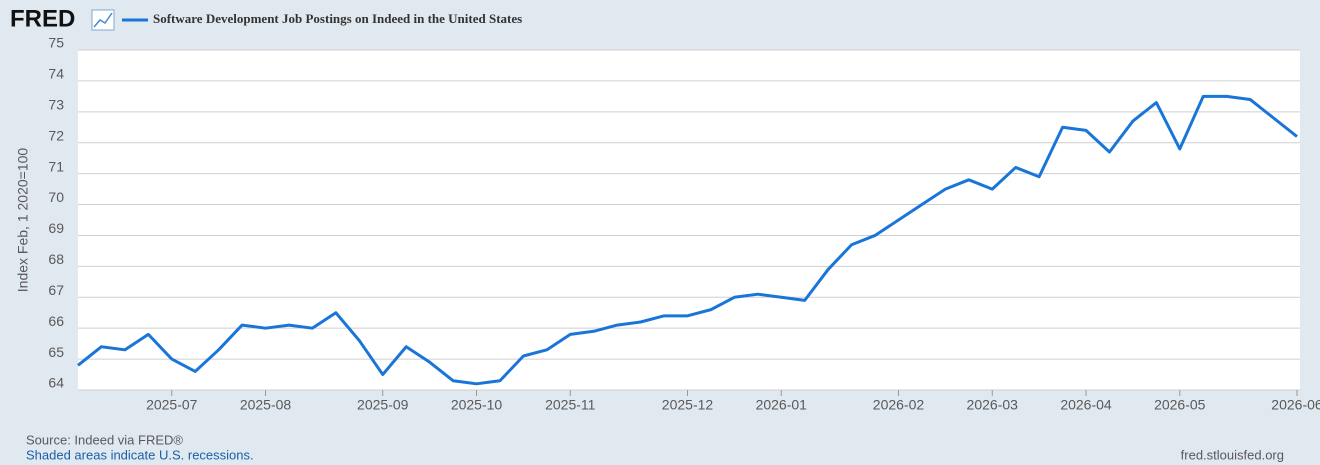 The image size is (1320, 465). What do you see at coordinates (56, 166) in the screenshot?
I see `y-tick-label: 71` at bounding box center [56, 166].